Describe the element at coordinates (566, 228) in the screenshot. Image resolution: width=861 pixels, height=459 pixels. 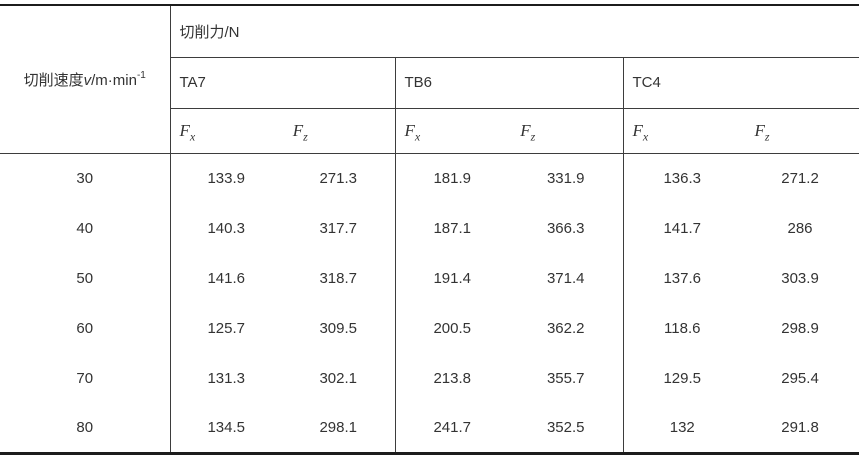
I see `value-cell: 366.3` at that location.